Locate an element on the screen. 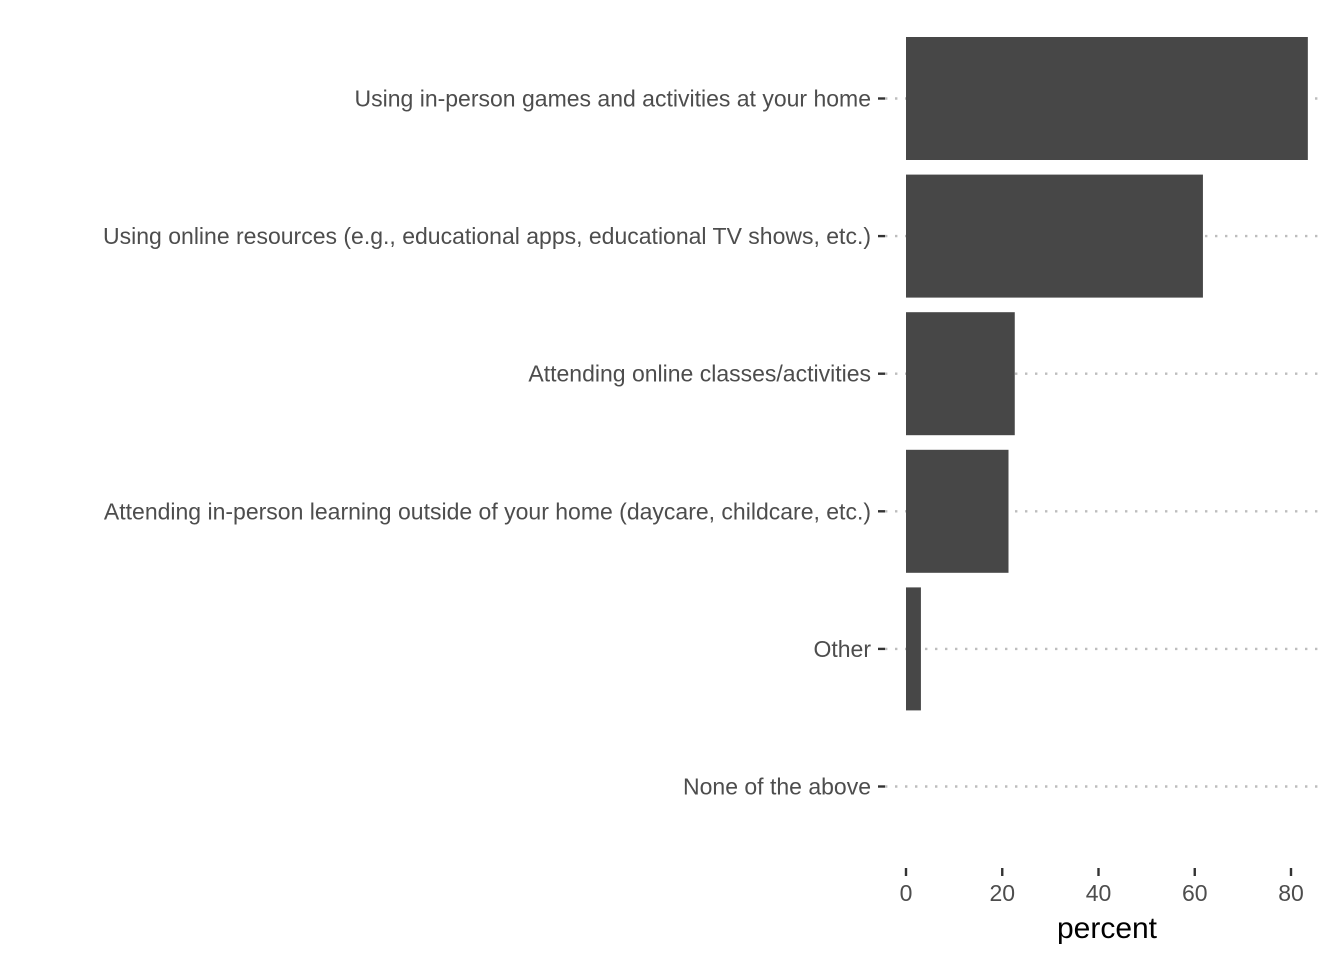  x-tick-label: 0 is located at coordinates (906, 893).